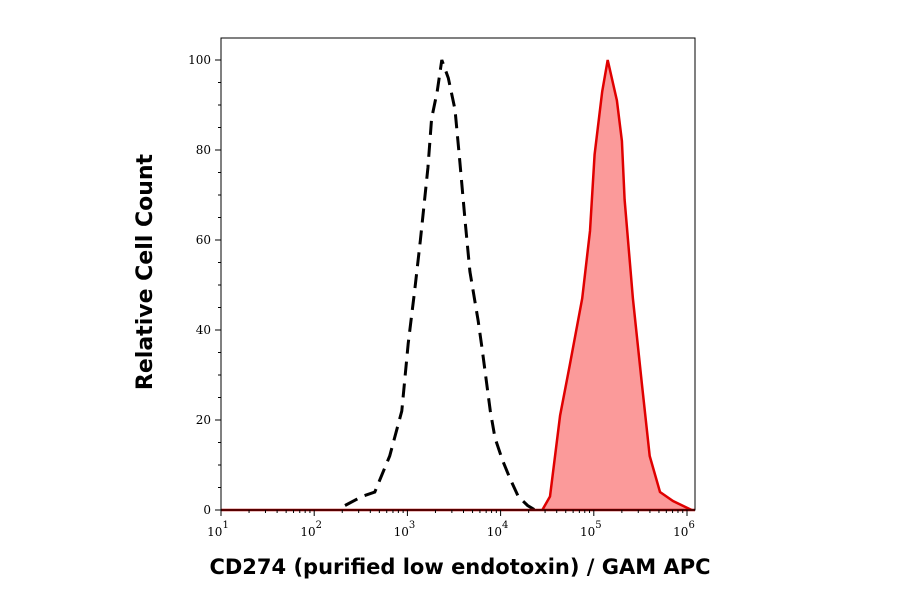 The height and width of the screenshot is (594, 900). Describe the element at coordinates (207, 510) in the screenshot. I see `y-tick-label: 0` at that location.